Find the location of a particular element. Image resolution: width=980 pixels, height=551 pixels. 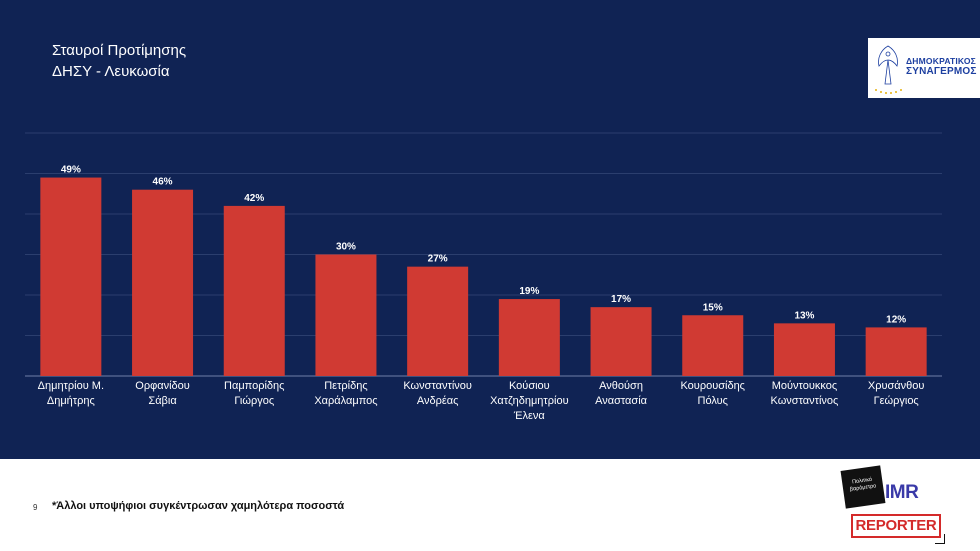

reporter-logo: REPORTER is located at coordinates (896, 526).